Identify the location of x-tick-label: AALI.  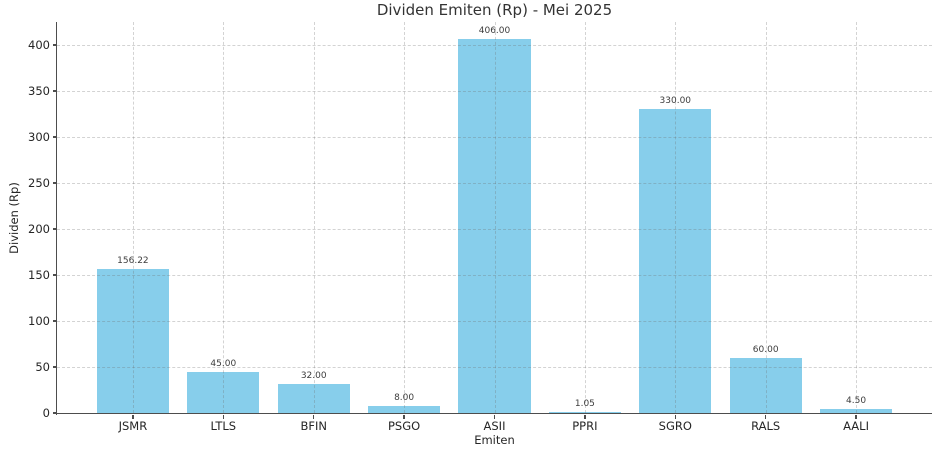
(856, 426).